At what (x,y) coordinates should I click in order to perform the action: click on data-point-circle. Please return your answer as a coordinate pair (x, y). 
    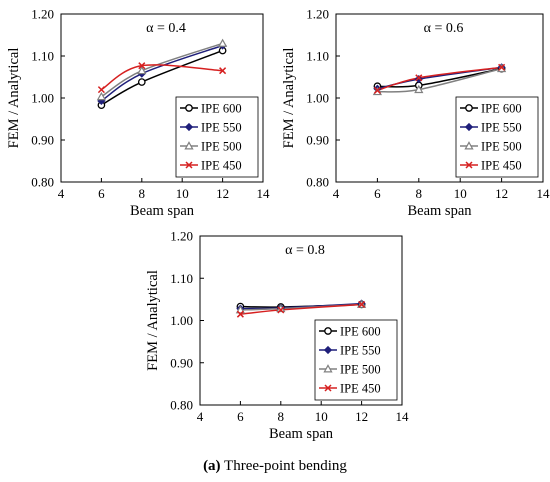
    Looking at the image, I should click on (141, 82).